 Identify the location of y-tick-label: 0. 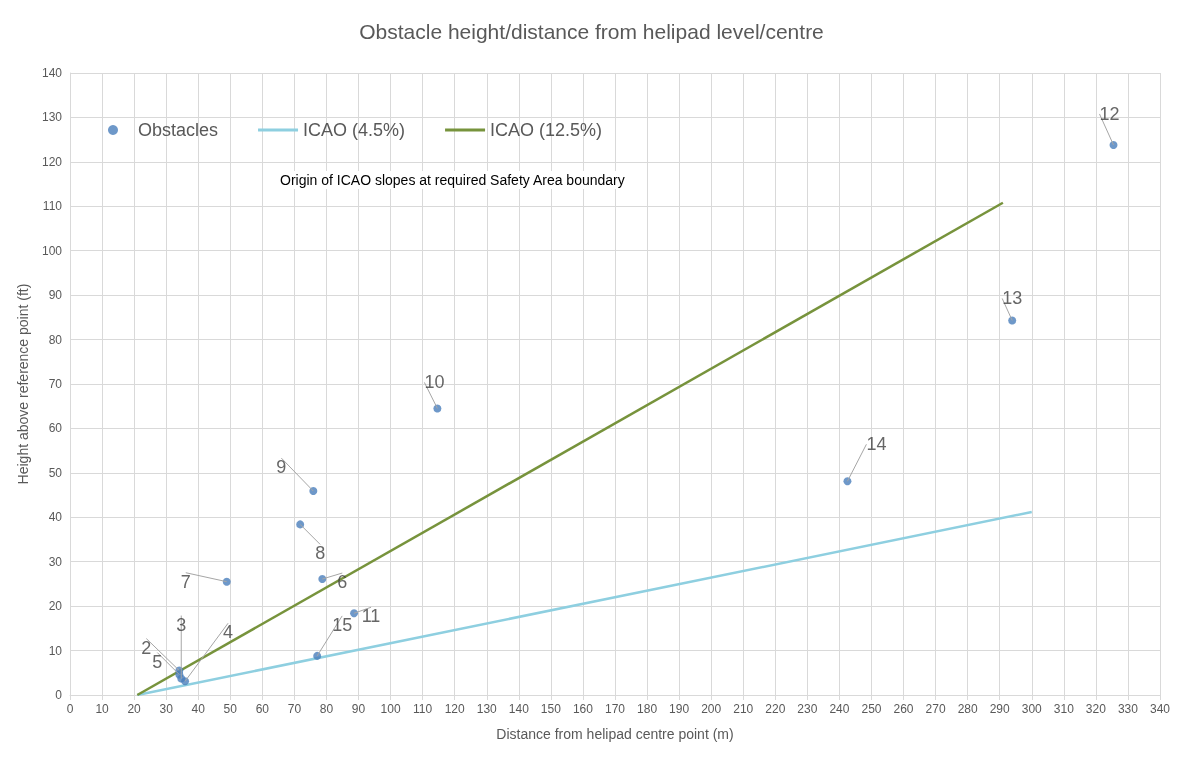
(59, 695).